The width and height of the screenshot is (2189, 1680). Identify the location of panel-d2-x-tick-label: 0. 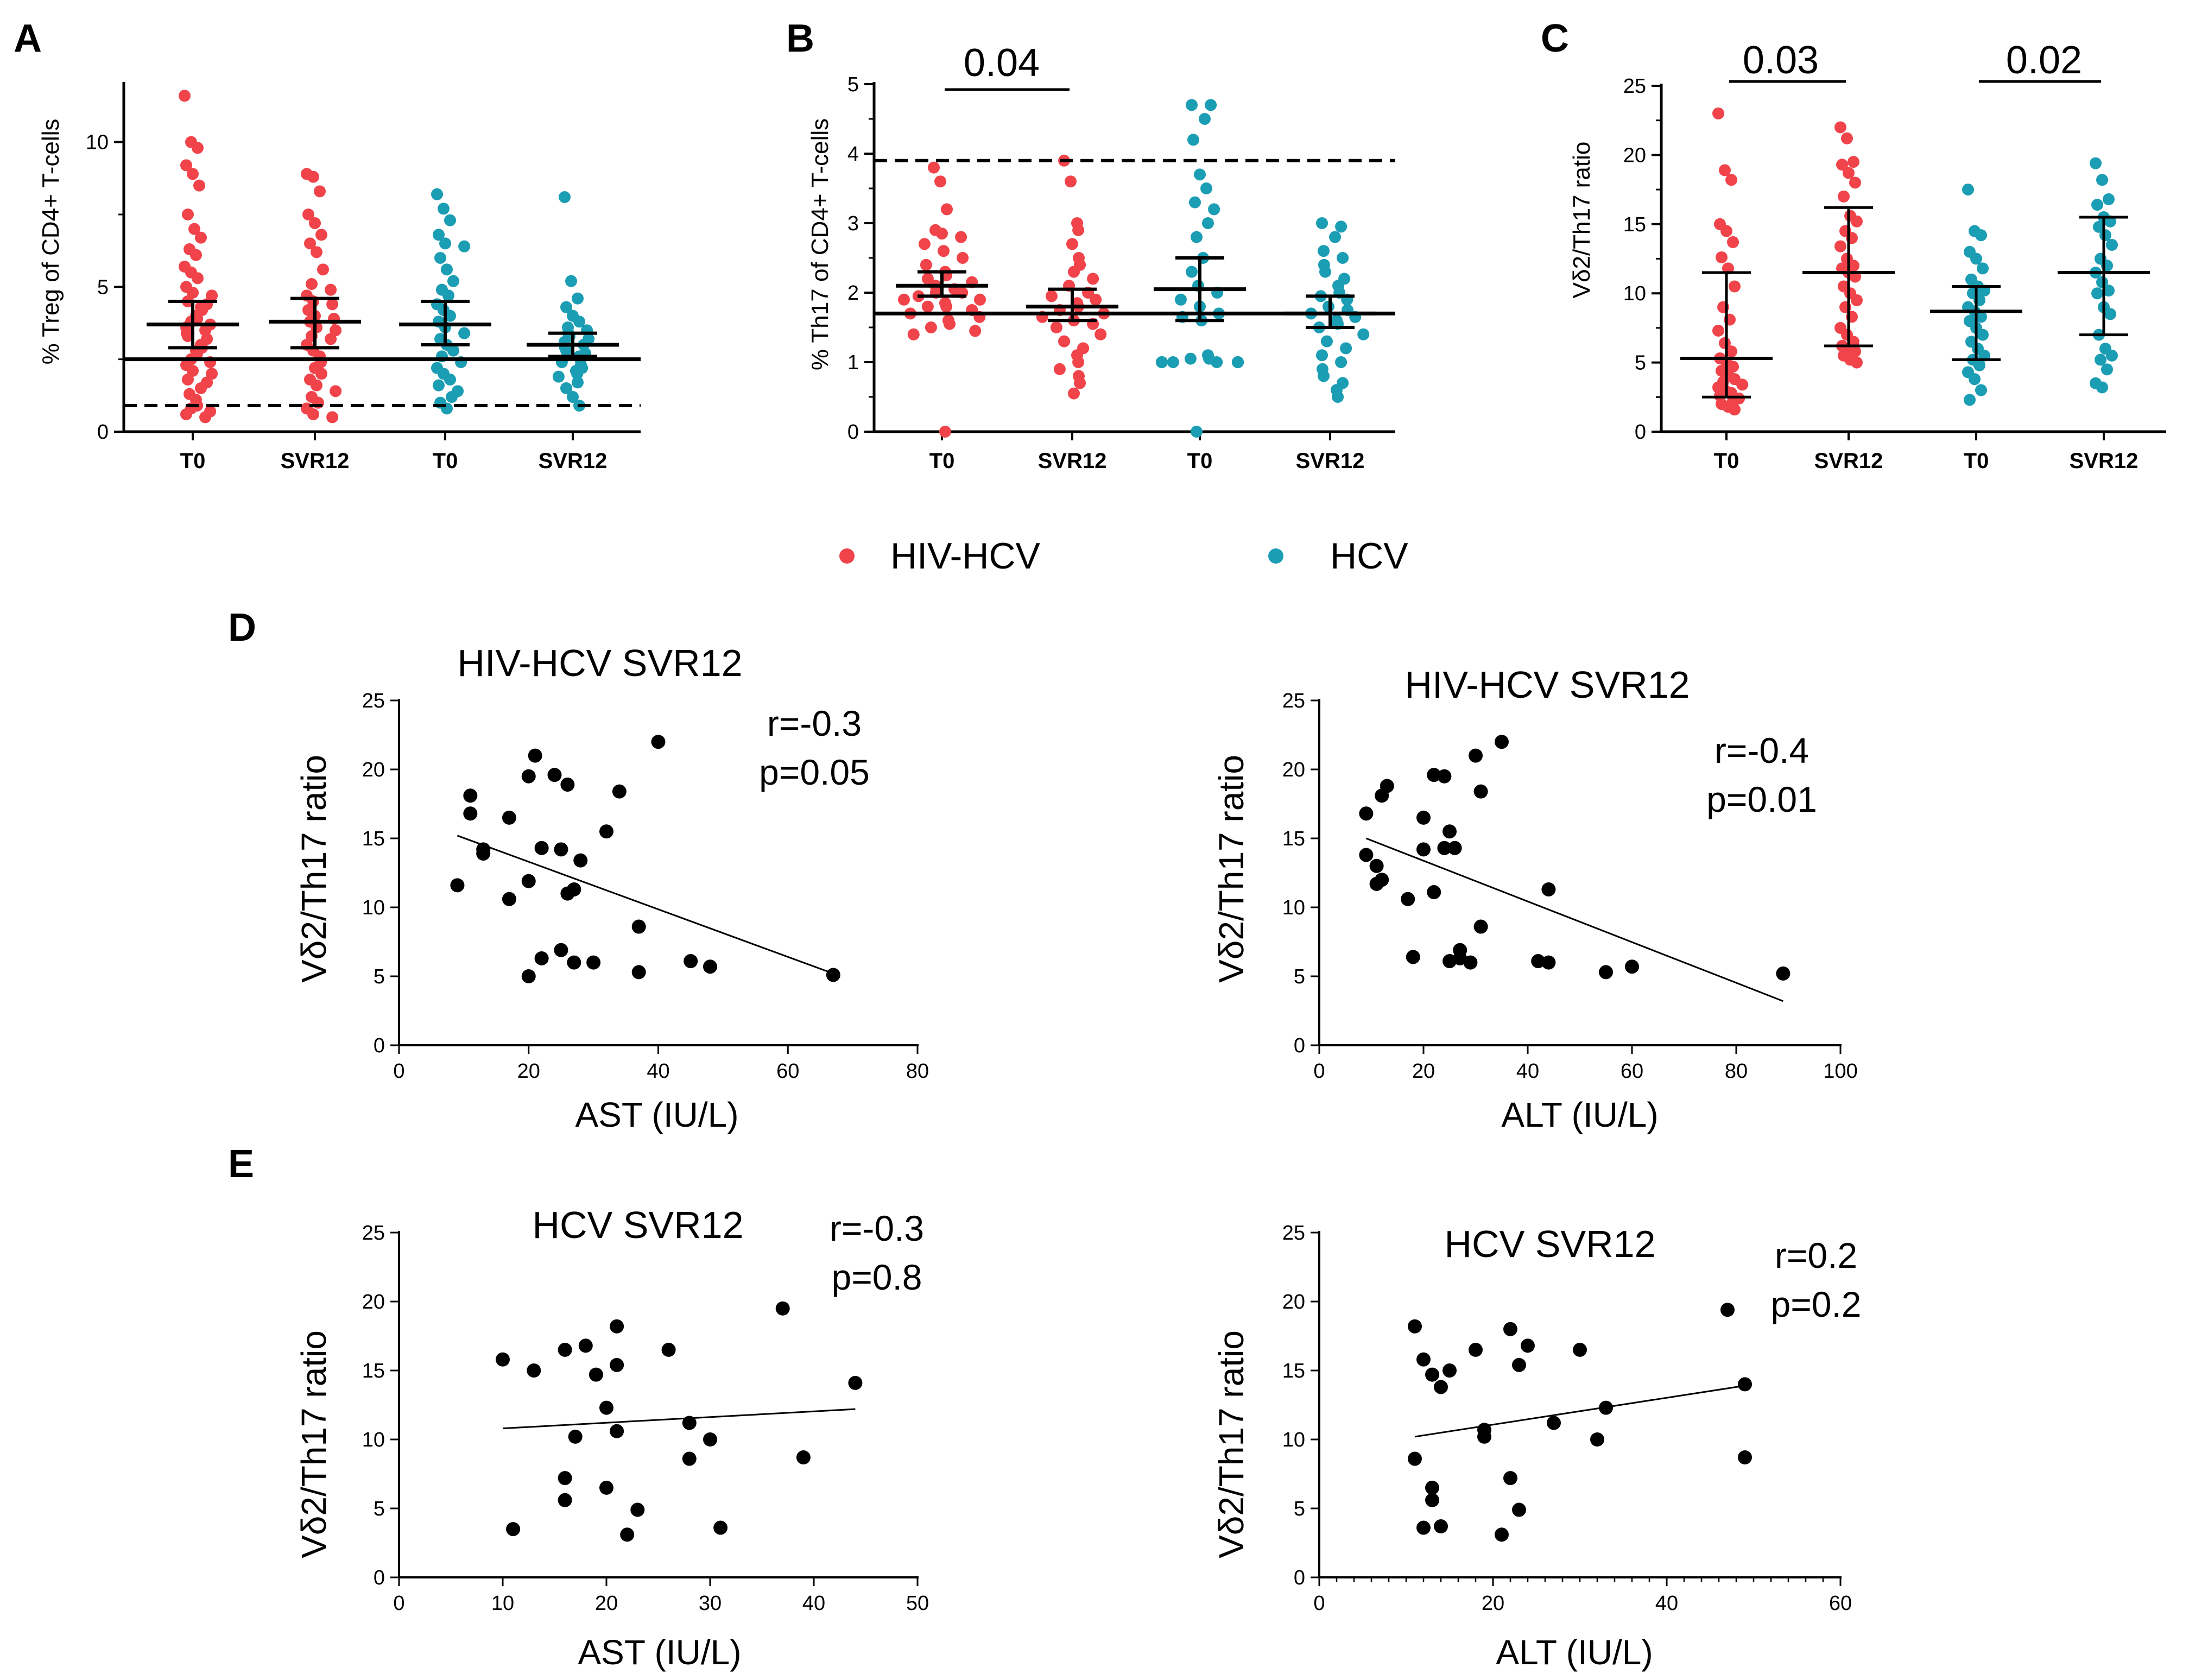
(1319, 1071).